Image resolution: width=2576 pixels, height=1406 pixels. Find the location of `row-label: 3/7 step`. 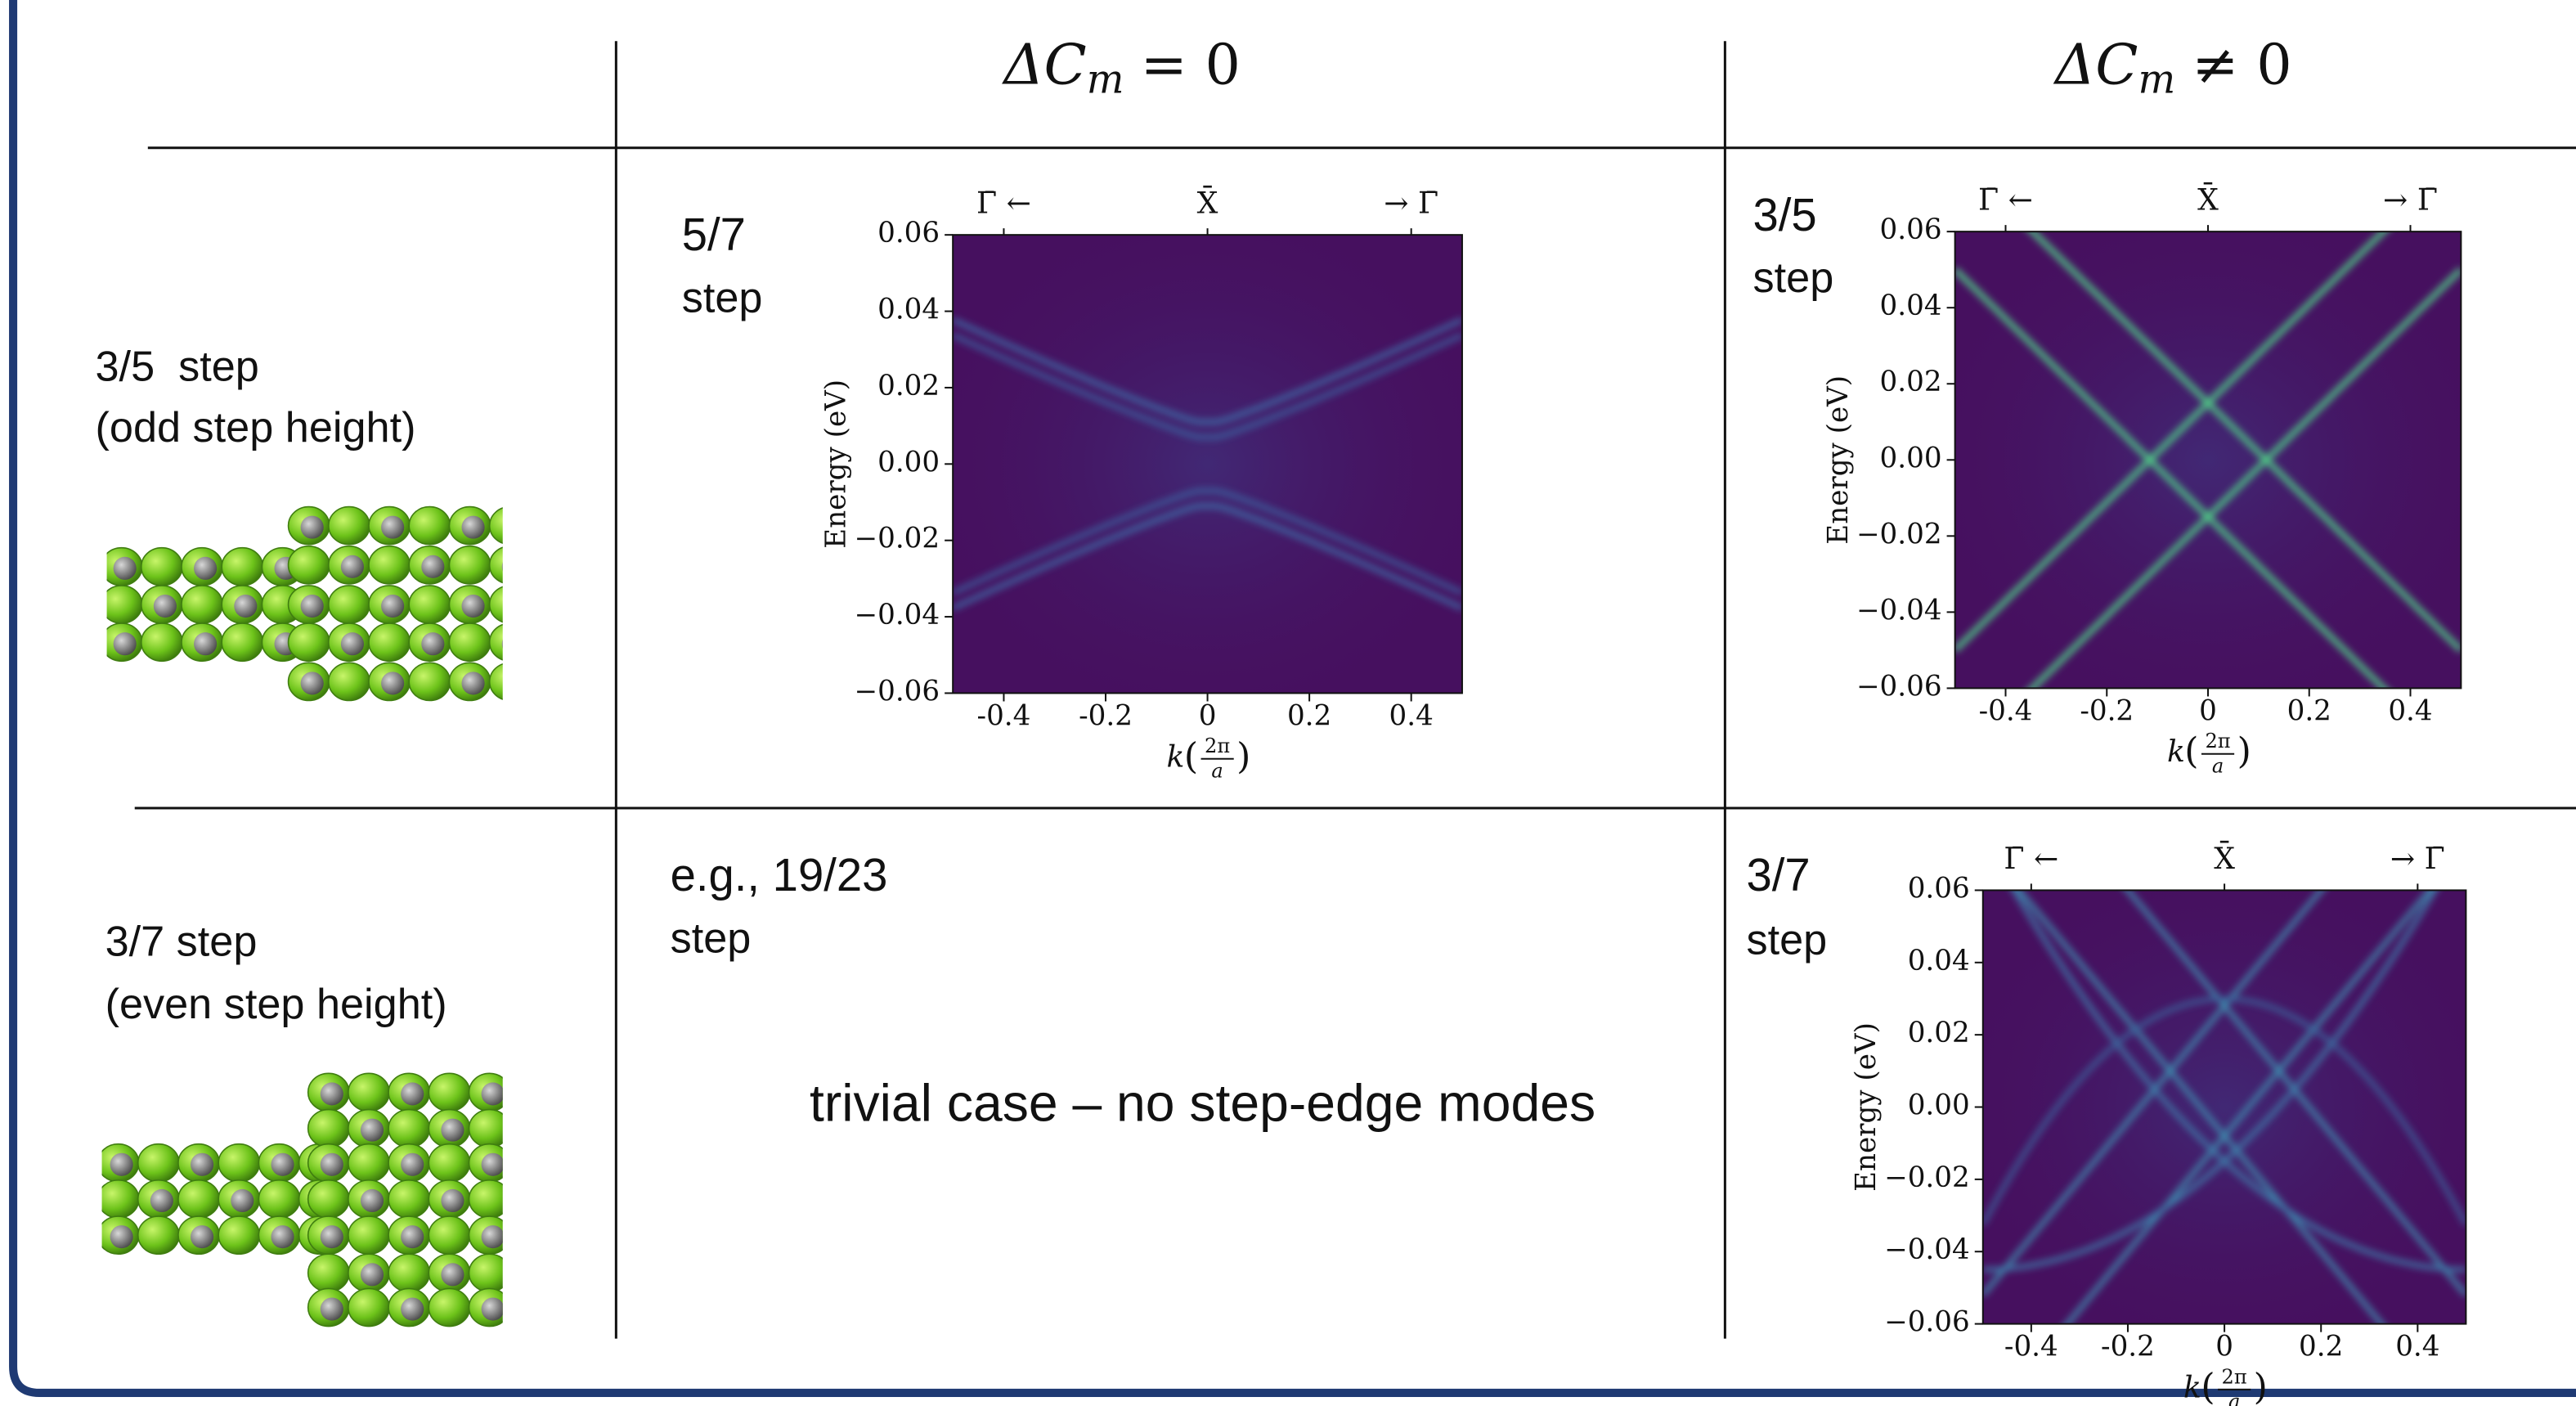

row-label: 3/7 step is located at coordinates (181, 942).